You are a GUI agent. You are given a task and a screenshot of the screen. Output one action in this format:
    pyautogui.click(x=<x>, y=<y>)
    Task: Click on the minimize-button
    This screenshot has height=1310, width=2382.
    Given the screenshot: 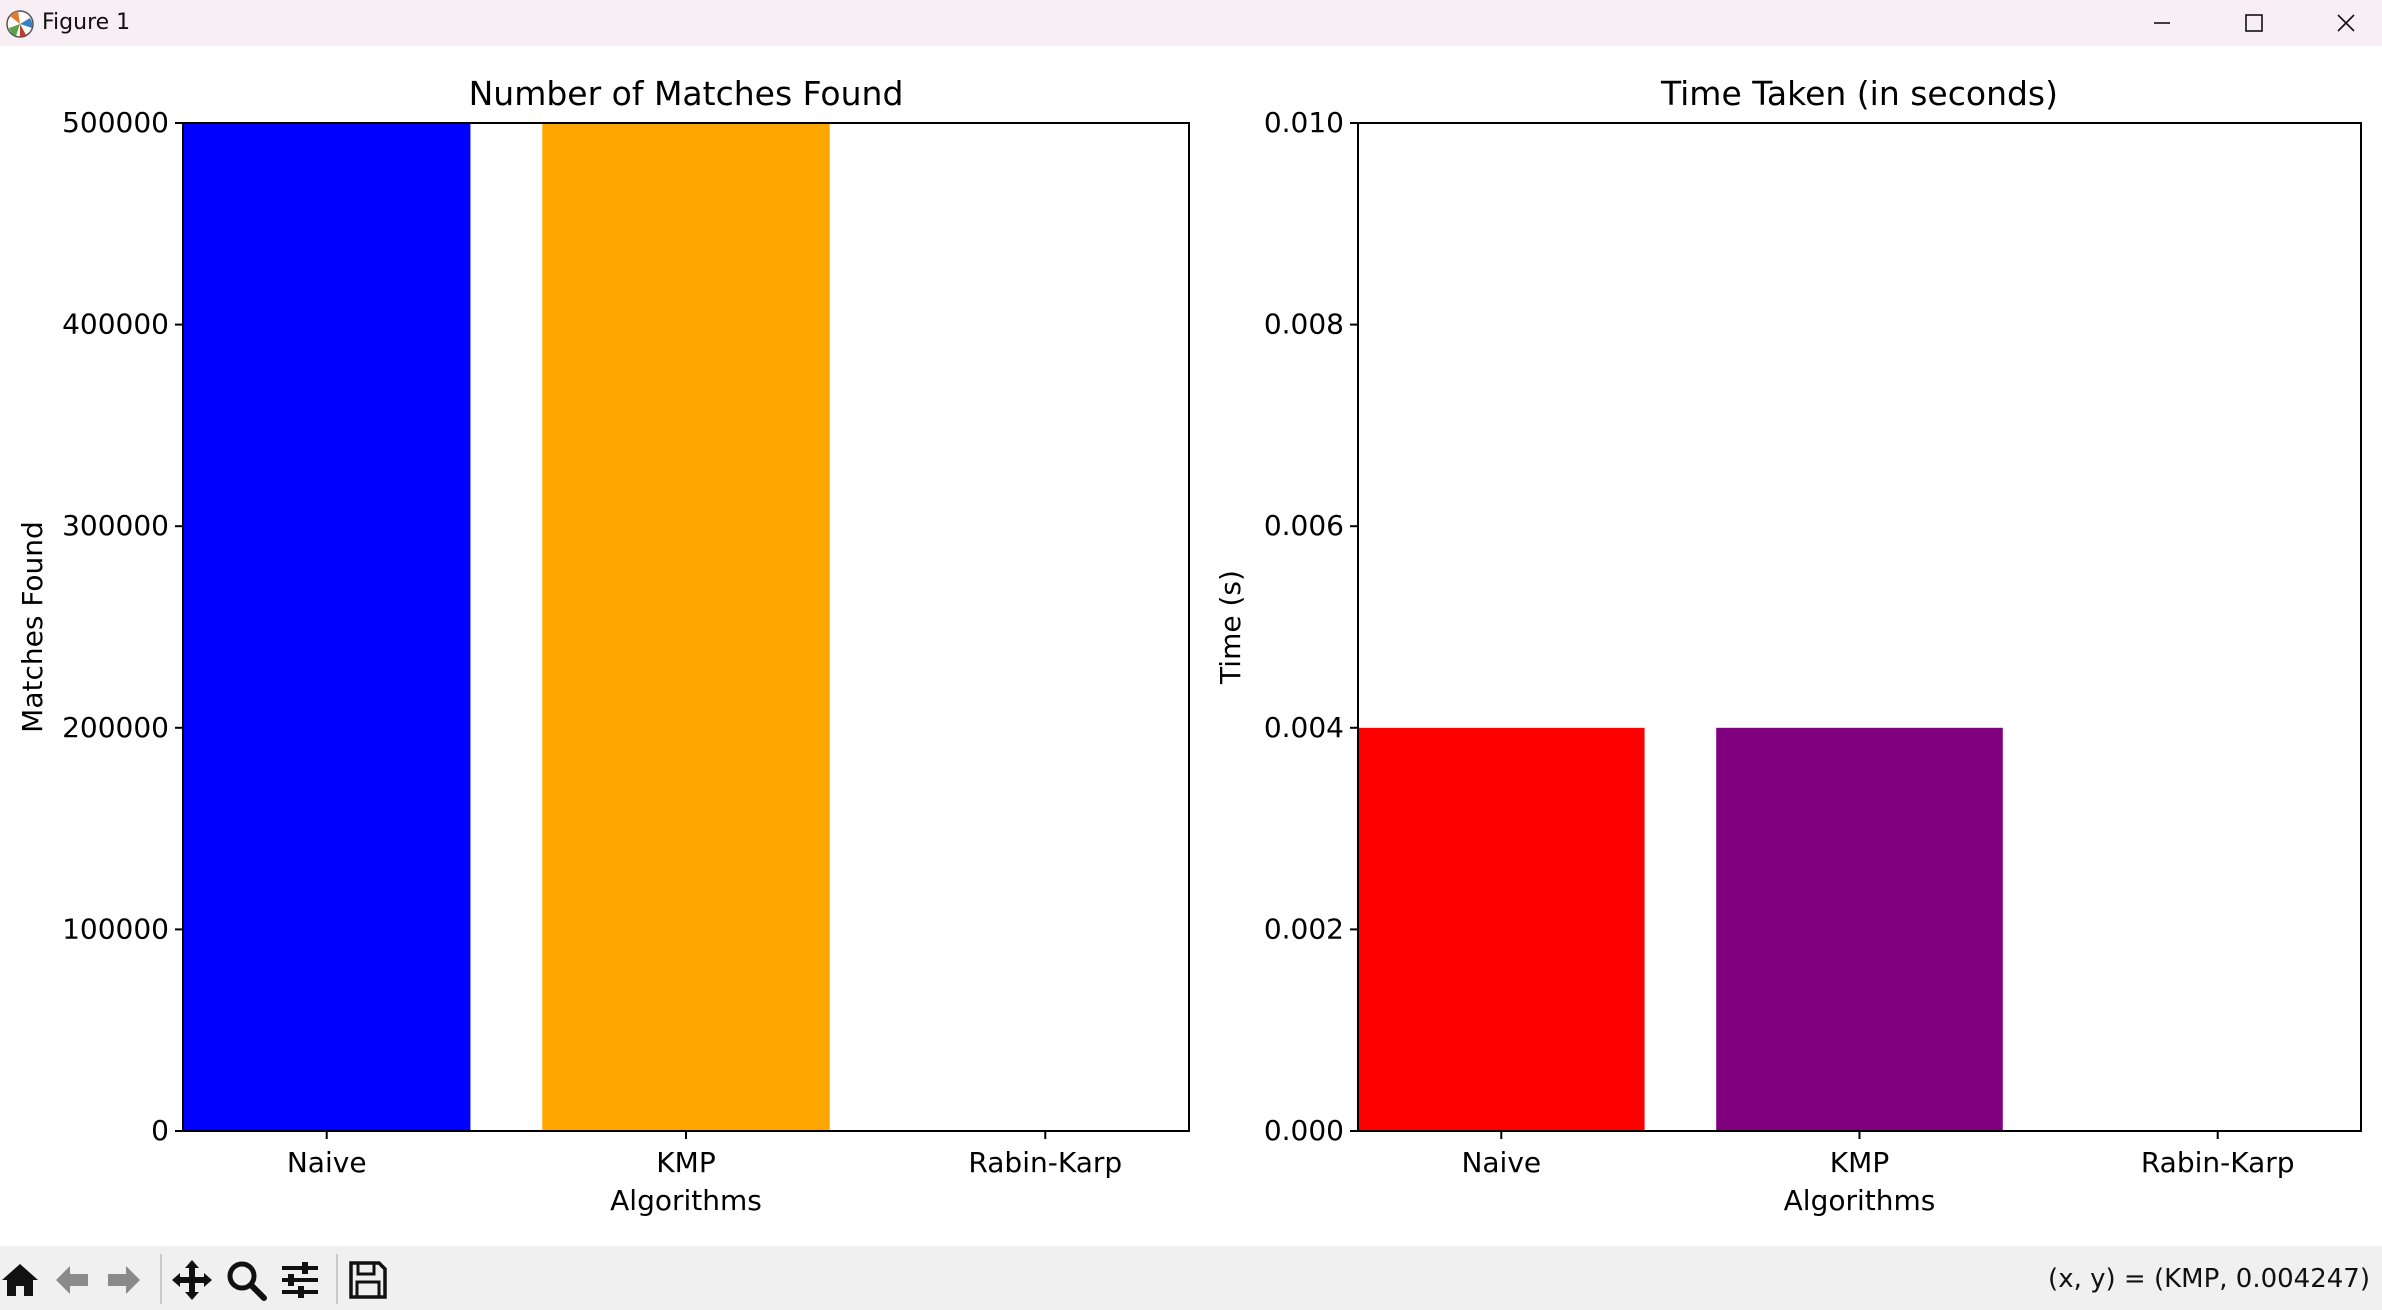 What is the action you would take?
    pyautogui.click(x=2162, y=23)
    